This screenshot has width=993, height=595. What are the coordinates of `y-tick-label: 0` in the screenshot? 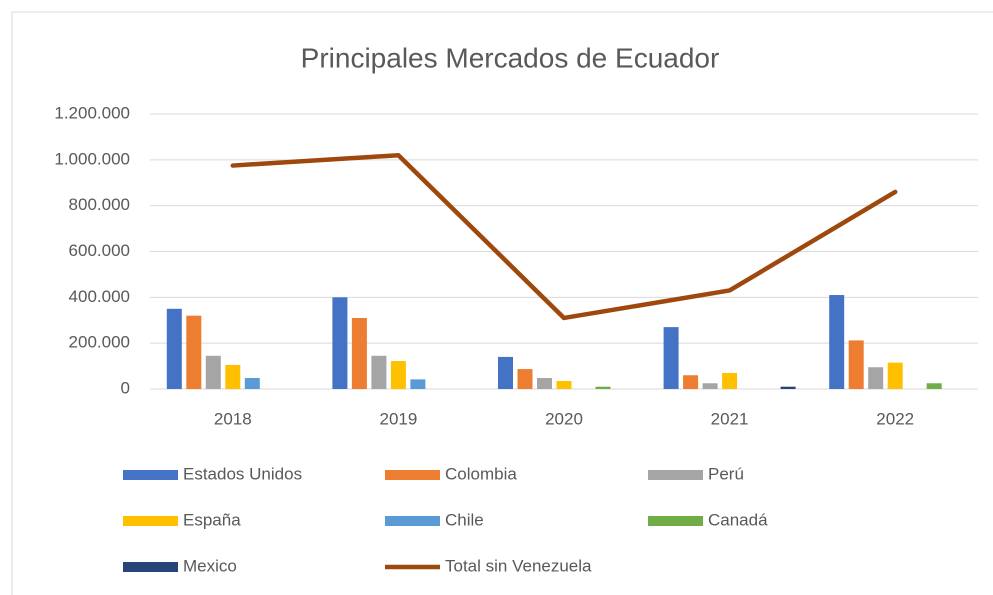 It's located at (125, 387).